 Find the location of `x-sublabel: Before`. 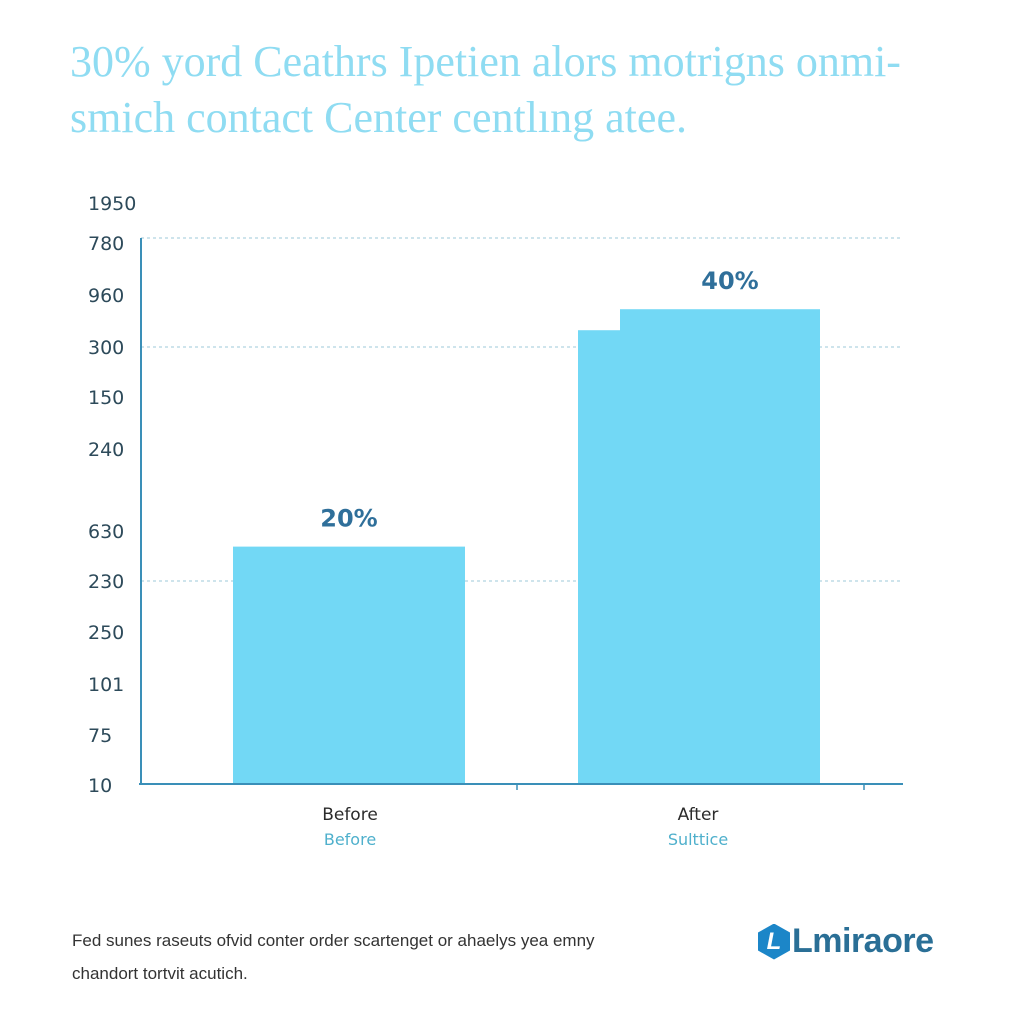

x-sublabel: Before is located at coordinates (350, 839).